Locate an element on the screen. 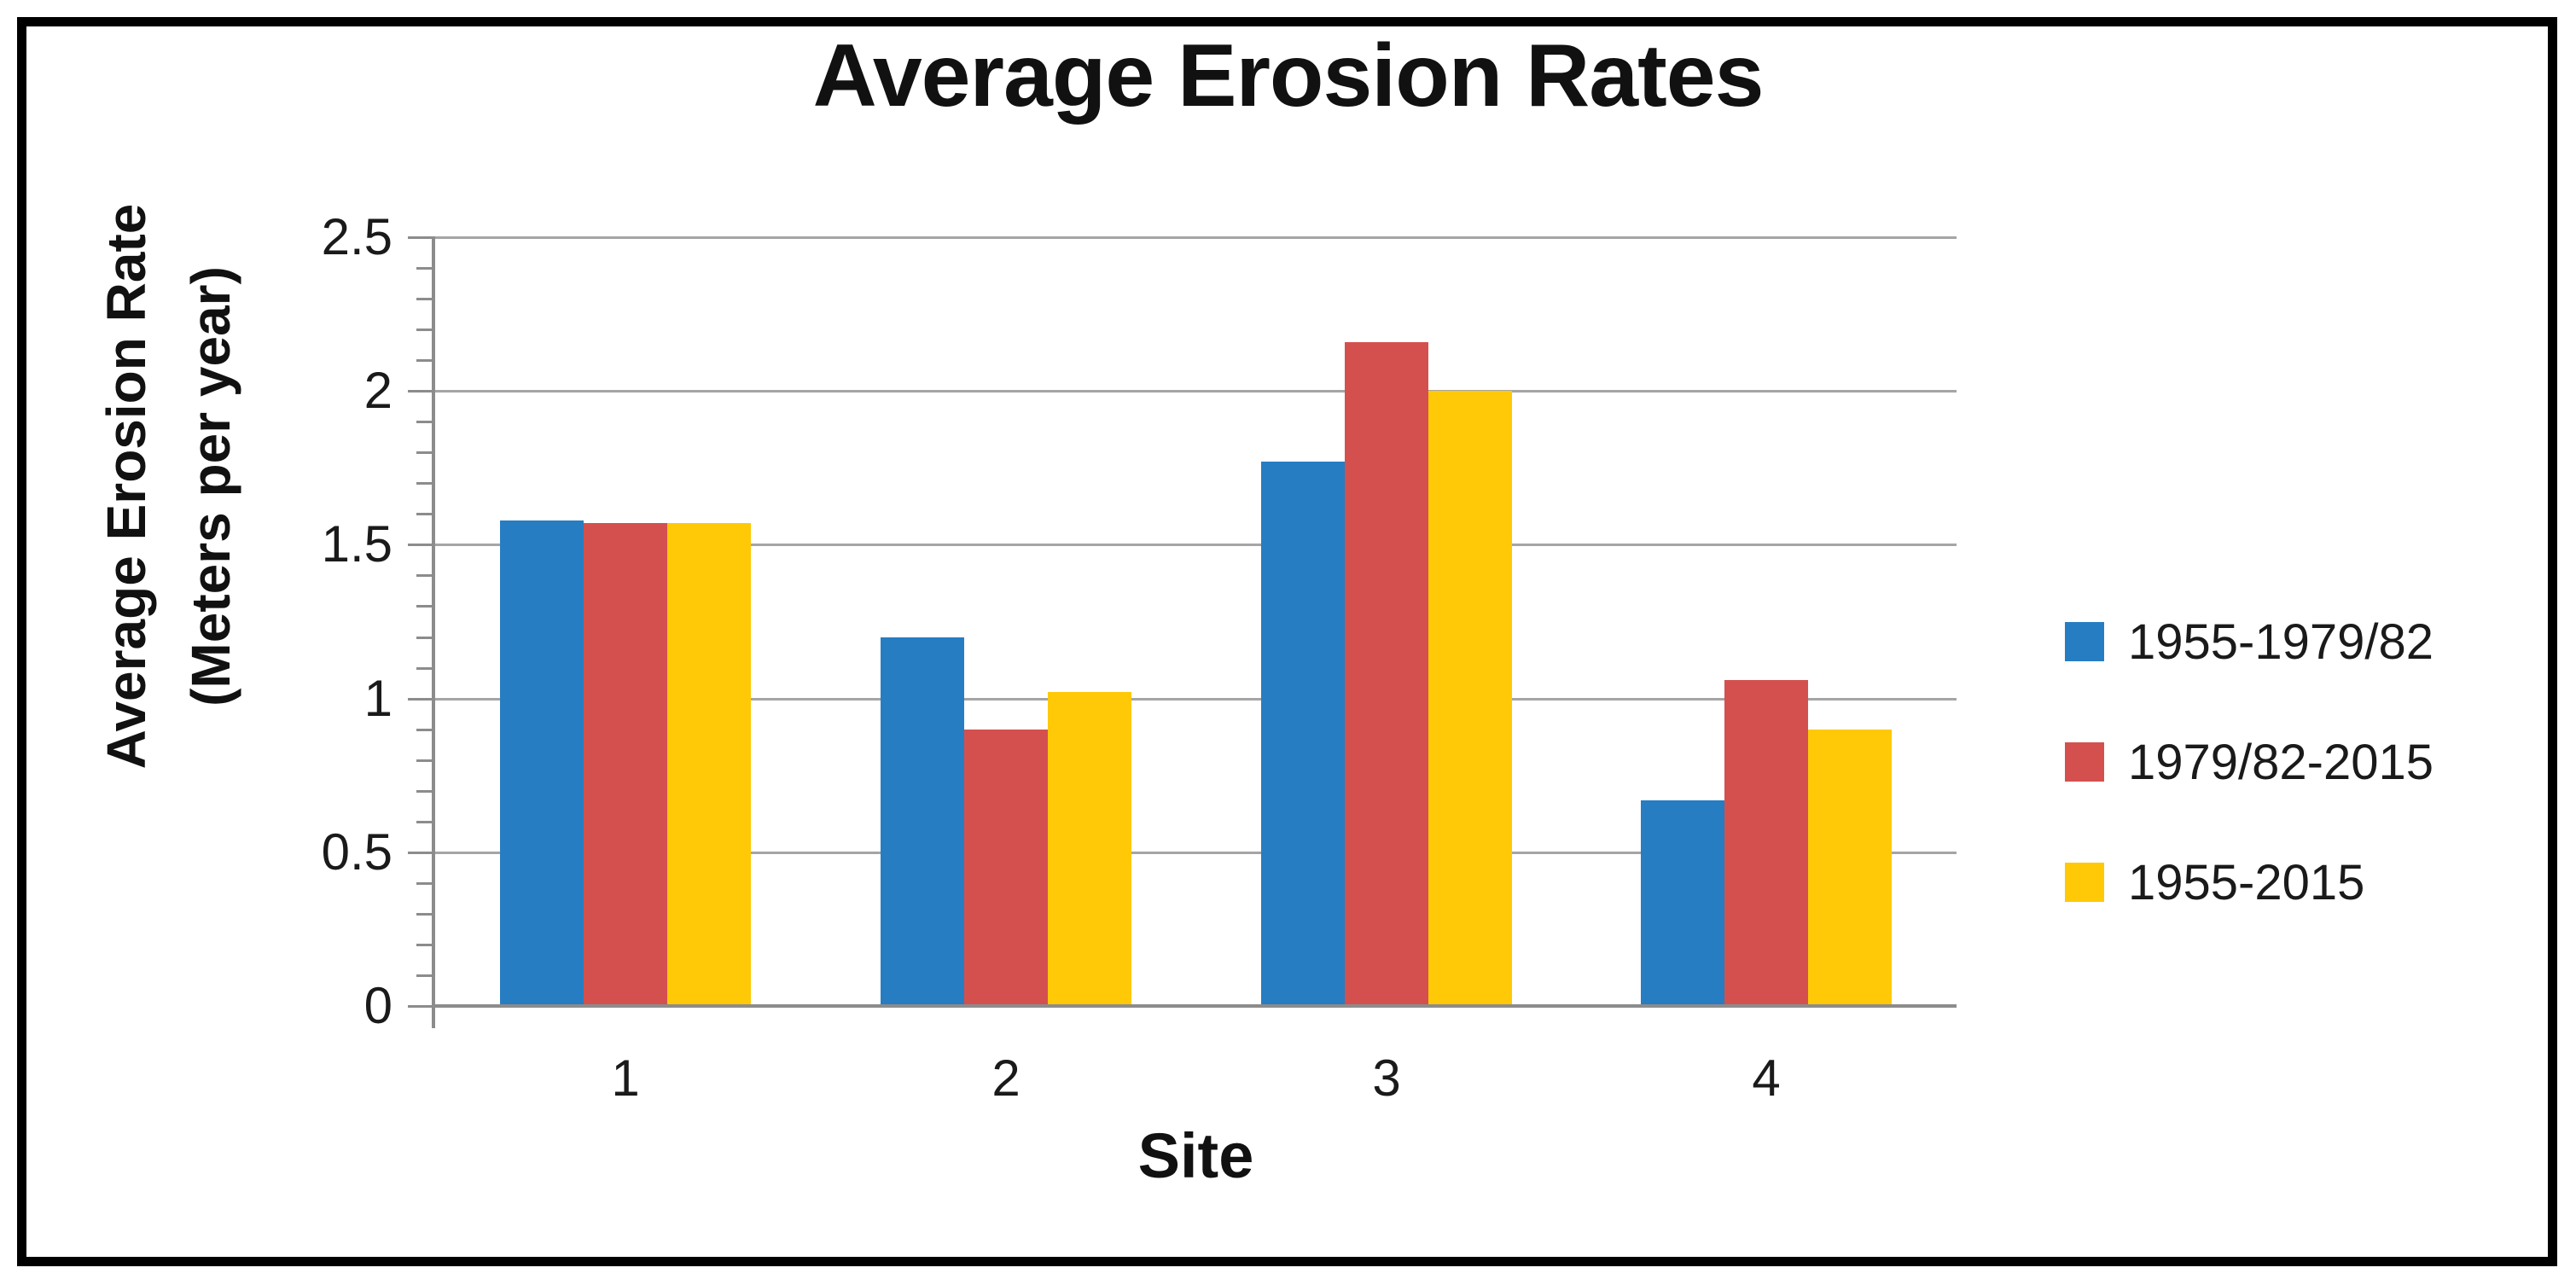 This screenshot has height=1285, width=2576. y-tick-label-1: 1 is located at coordinates (378, 699).